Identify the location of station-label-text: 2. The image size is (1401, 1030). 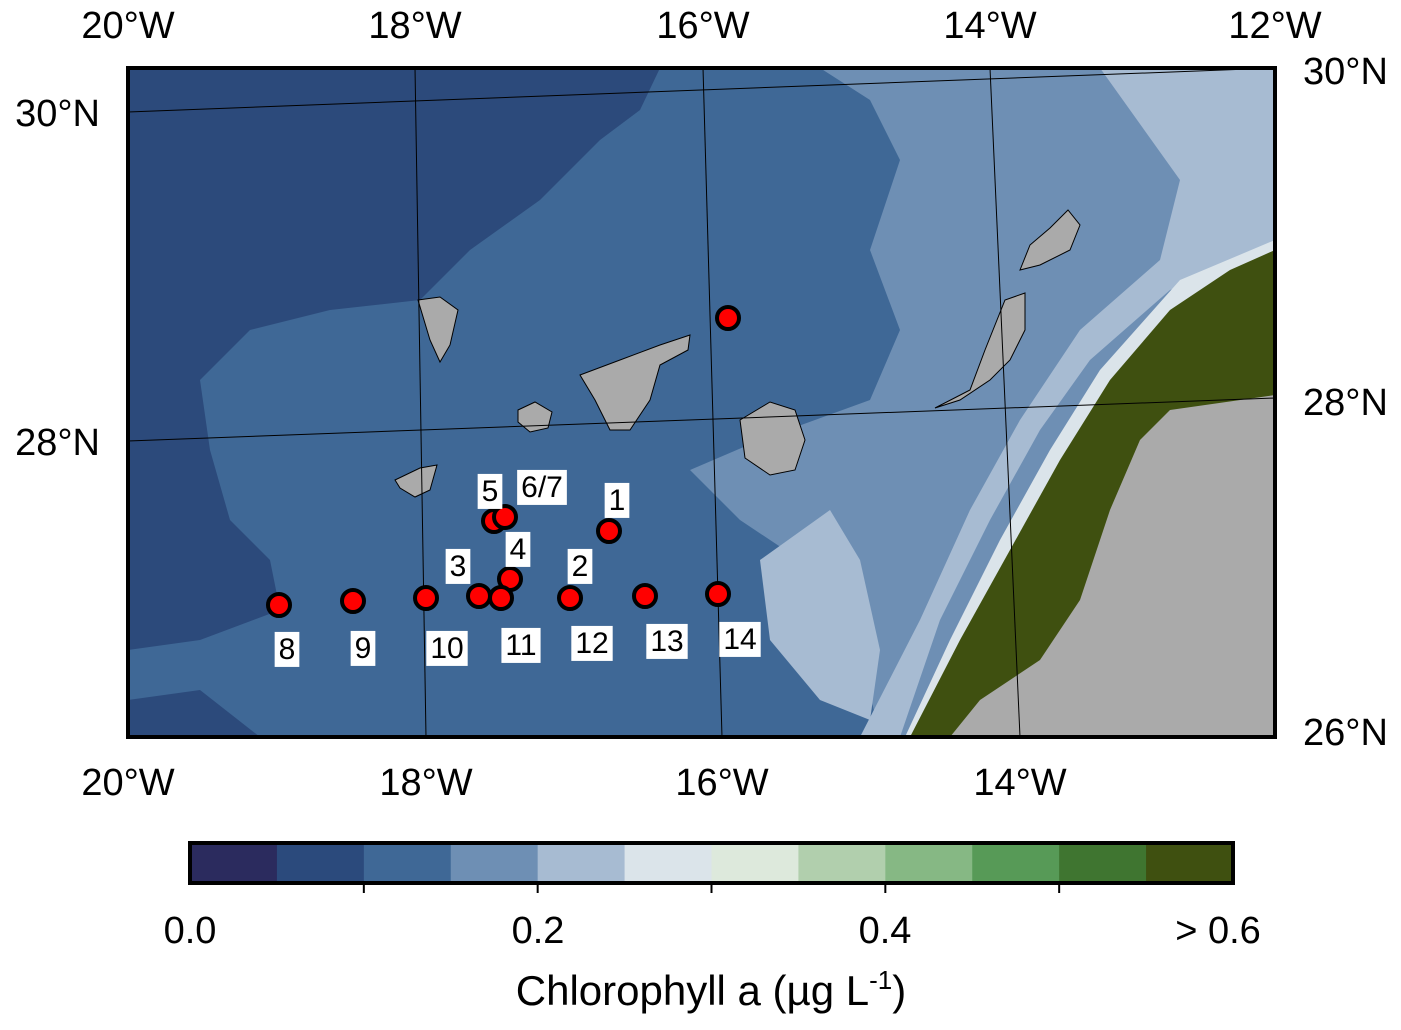
(580, 566).